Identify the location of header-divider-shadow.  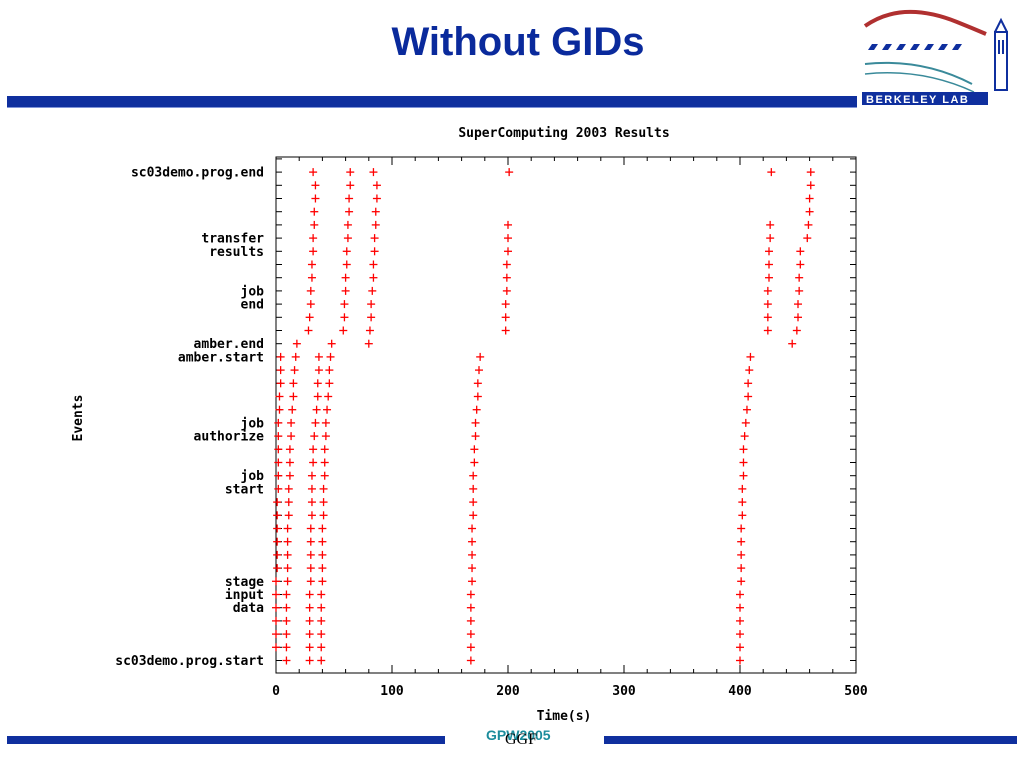
(432, 107).